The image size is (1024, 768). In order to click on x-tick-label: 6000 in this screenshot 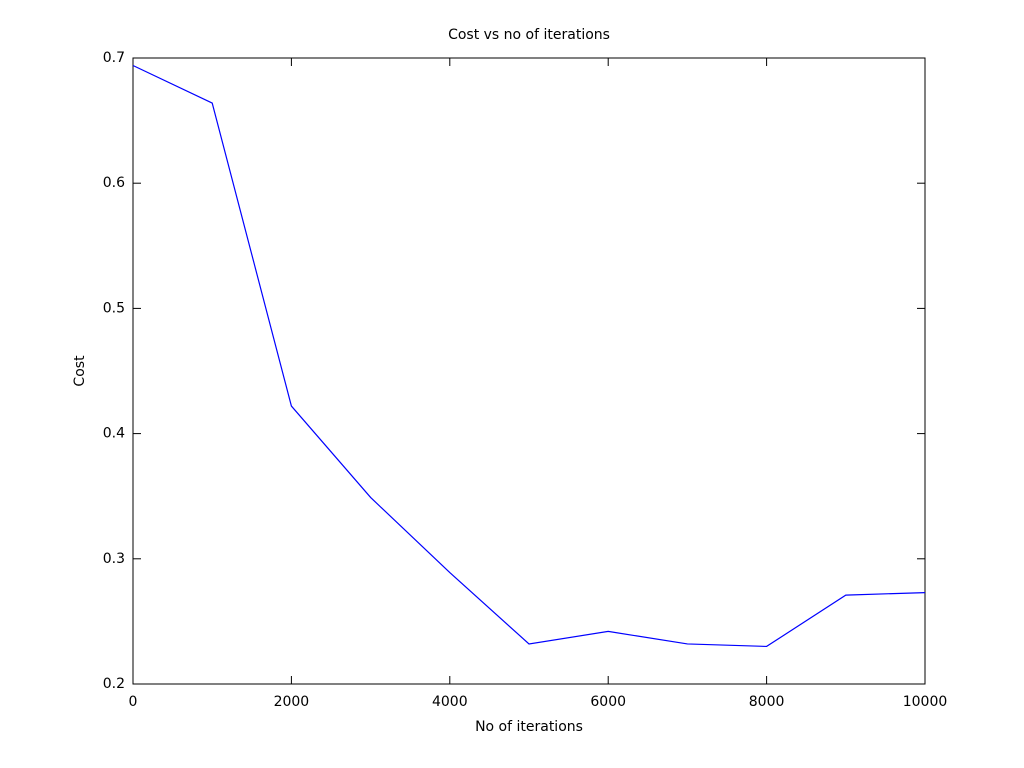, I will do `click(608, 702)`.